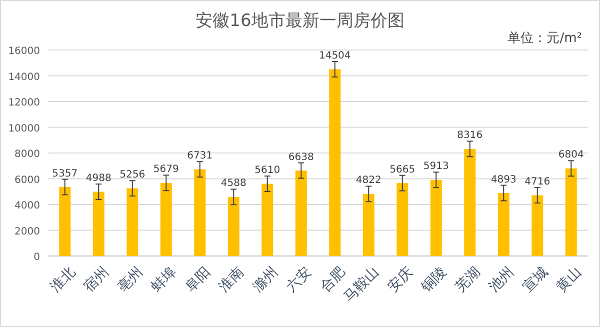 This screenshot has width=600, height=327. Describe the element at coordinates (571, 155) in the screenshot. I see `data-label: 6804` at that location.